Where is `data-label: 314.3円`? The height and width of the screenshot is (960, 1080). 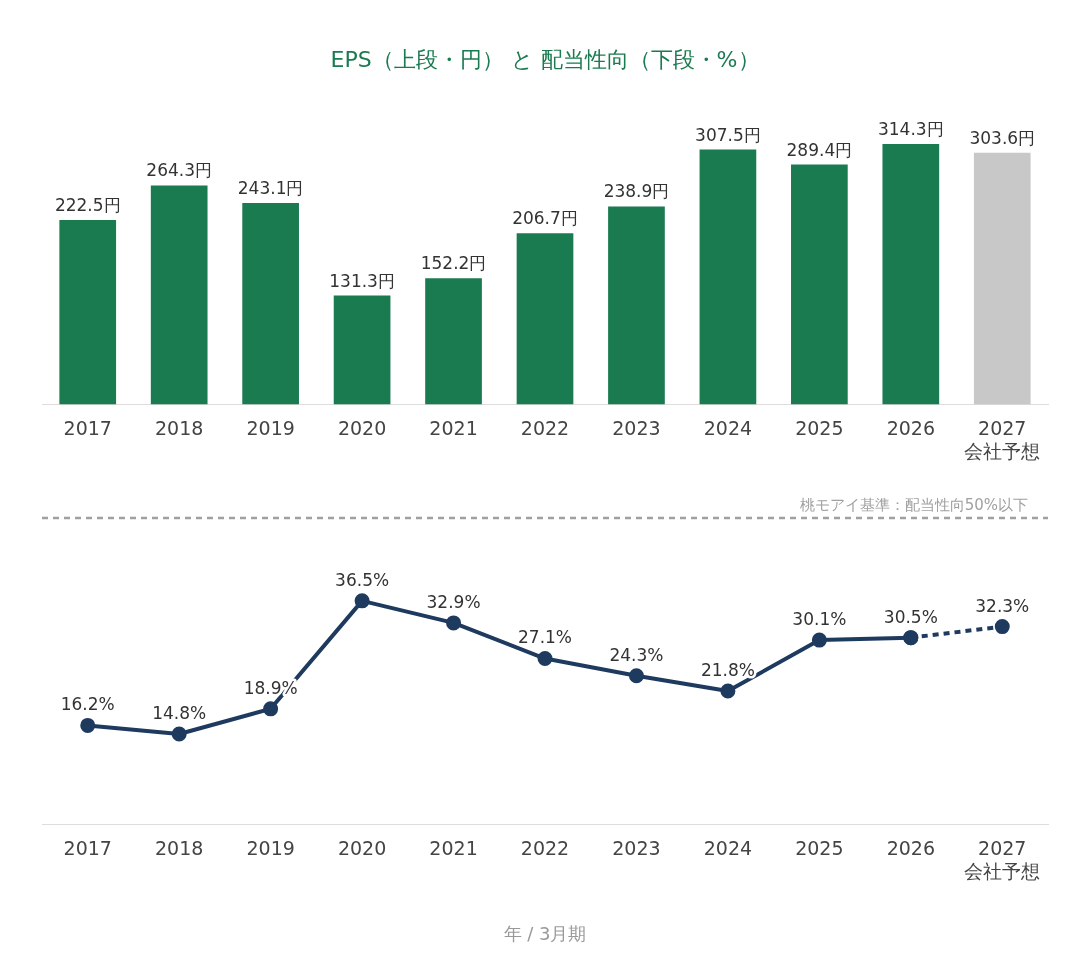
data-label: 314.3円 is located at coordinates (910, 128).